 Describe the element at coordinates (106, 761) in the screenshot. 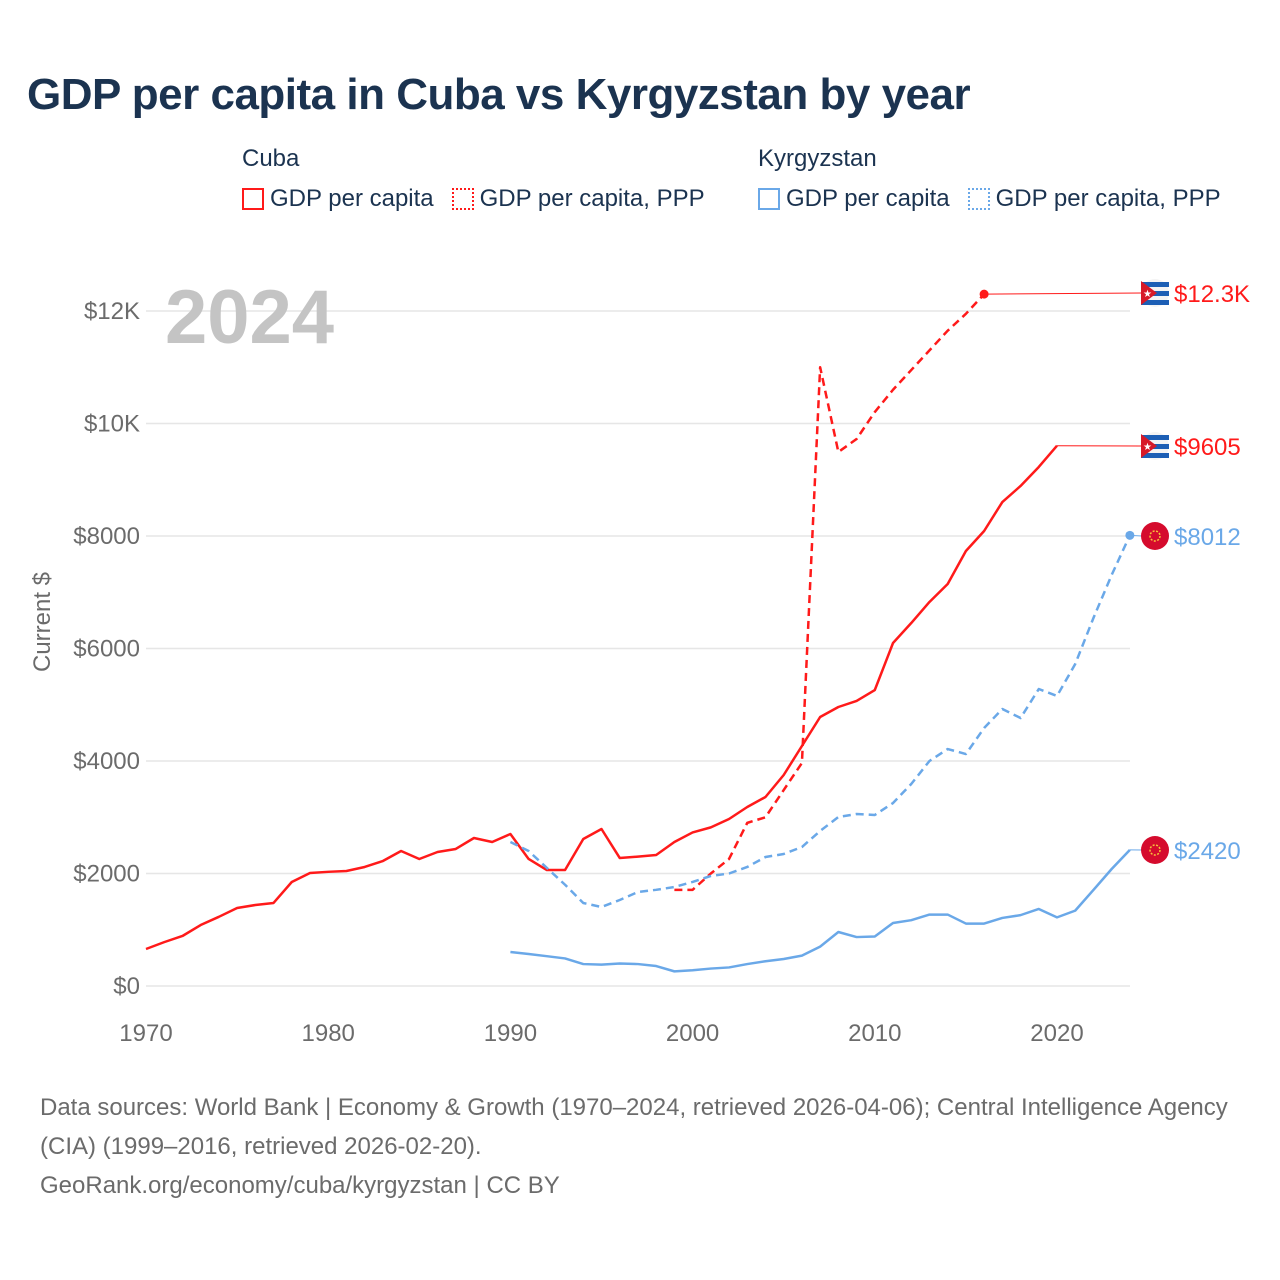

I see `y-tick-label: $4000` at that location.